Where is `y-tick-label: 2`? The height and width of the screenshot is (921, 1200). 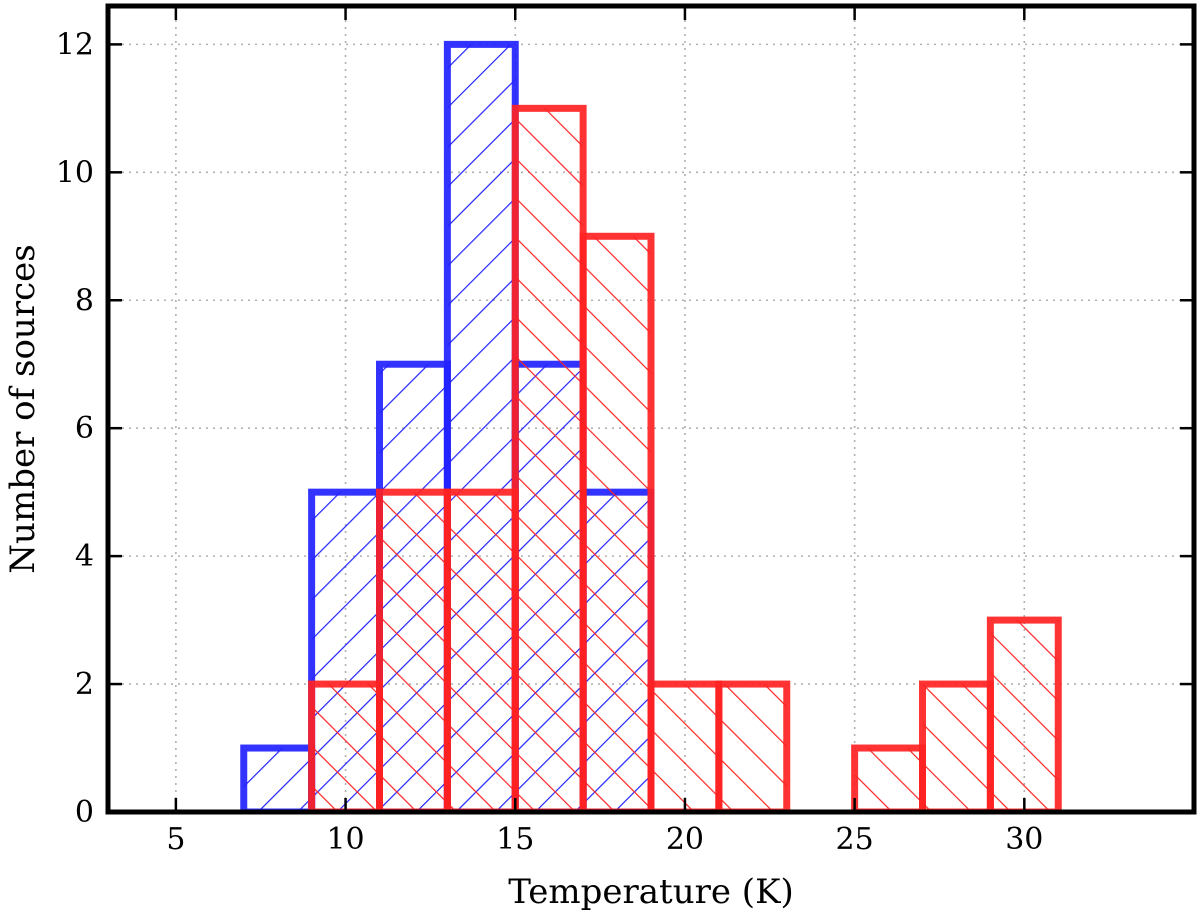 y-tick-label: 2 is located at coordinates (84, 684).